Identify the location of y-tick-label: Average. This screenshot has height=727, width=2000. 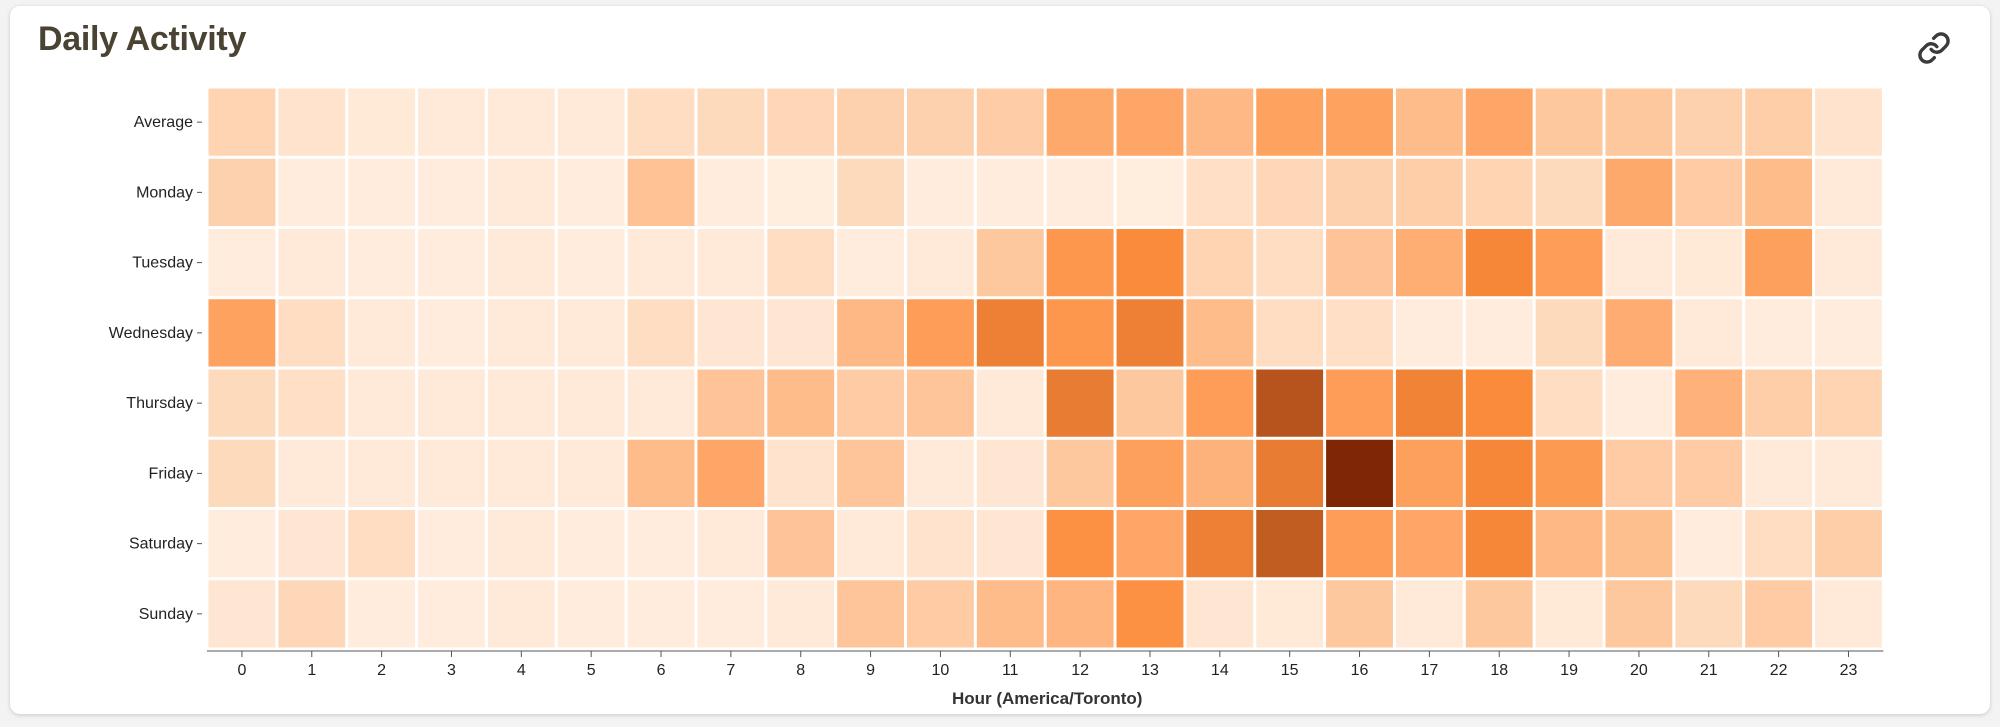
(163, 122).